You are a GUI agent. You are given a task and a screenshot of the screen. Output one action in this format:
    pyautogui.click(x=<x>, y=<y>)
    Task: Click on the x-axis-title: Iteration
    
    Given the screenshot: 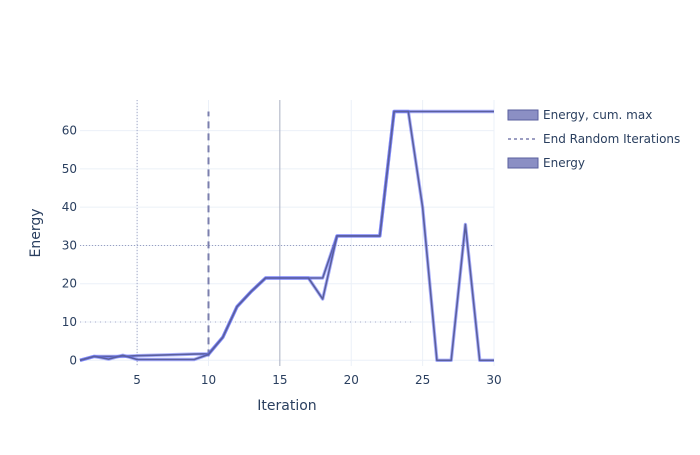 What is the action you would take?
    pyautogui.click(x=286, y=406)
    